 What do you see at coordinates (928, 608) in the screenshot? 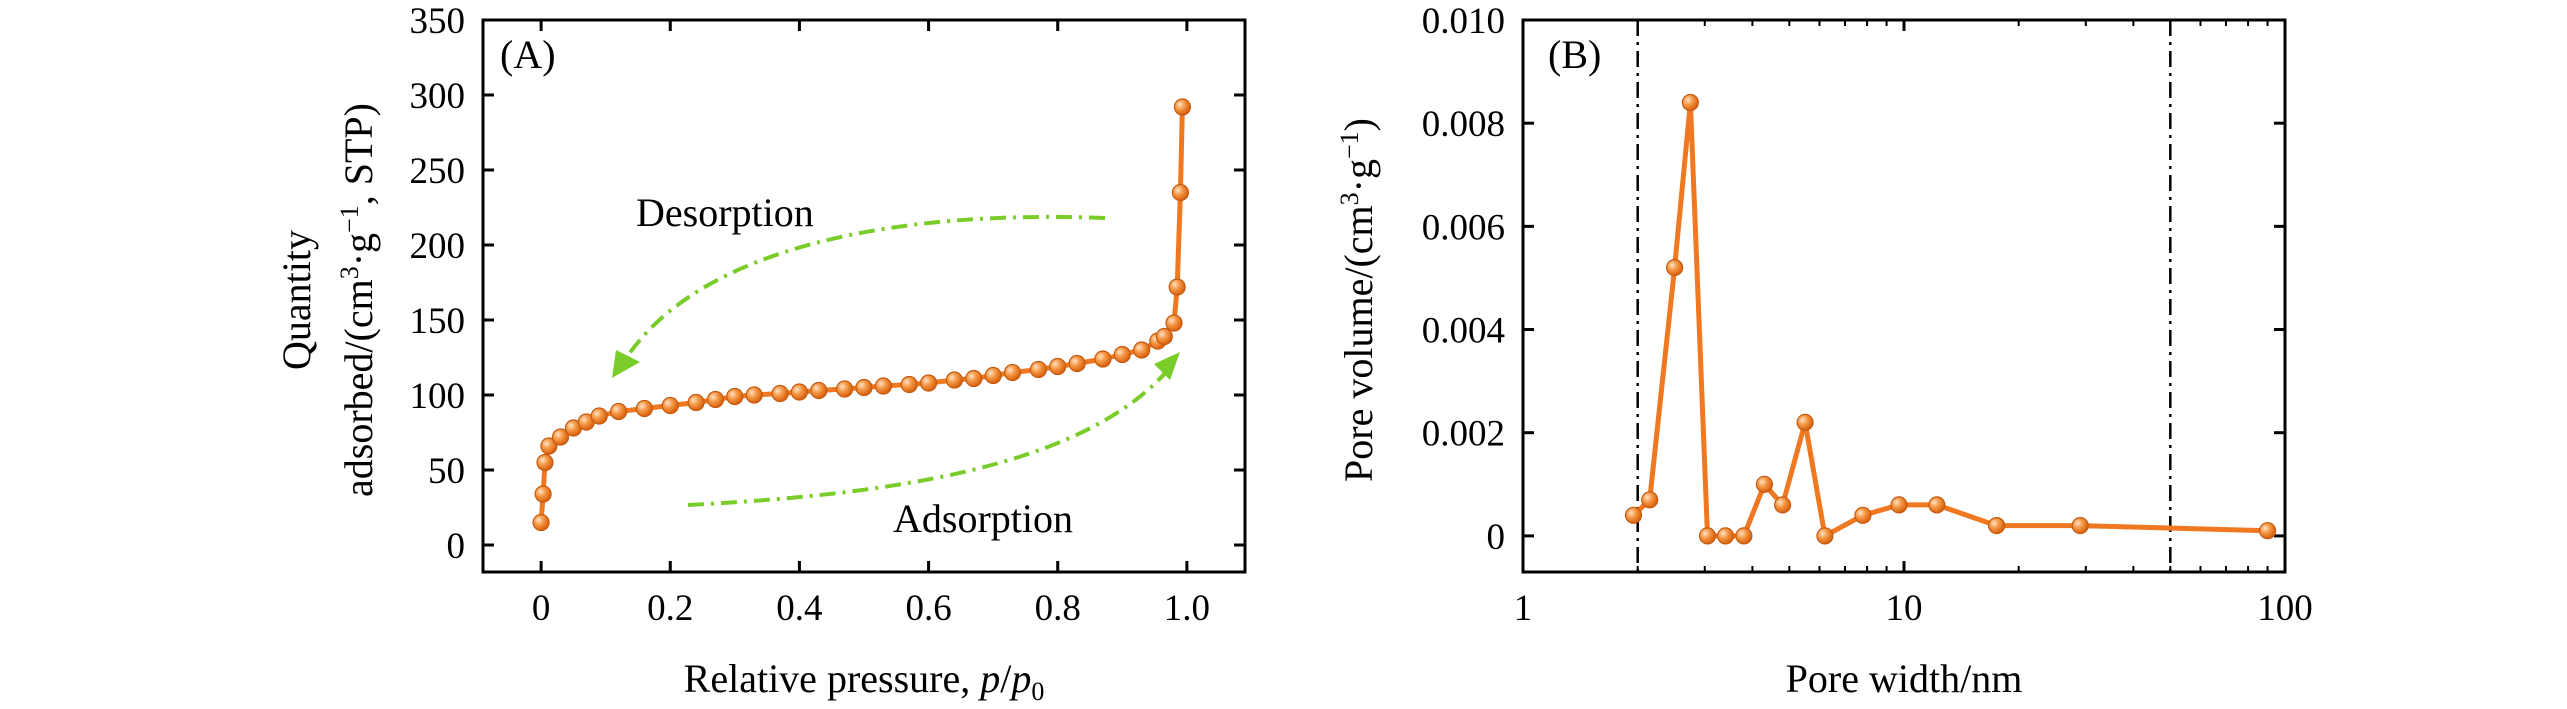
I see `x-tick-label: 0.6` at bounding box center [928, 608].